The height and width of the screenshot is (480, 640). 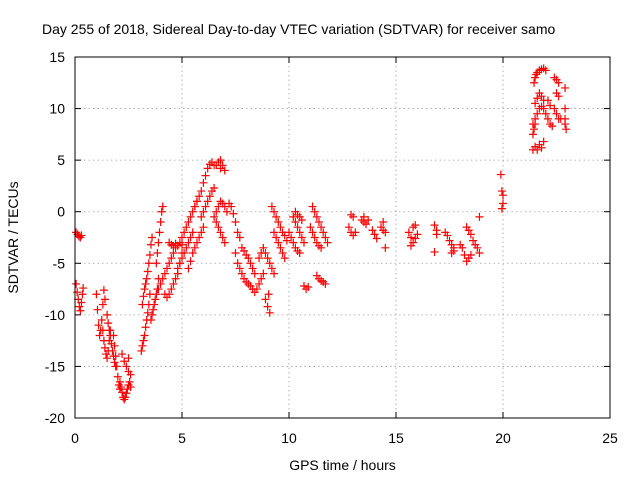 I want to click on x-tick-label: 10, so click(x=289, y=438).